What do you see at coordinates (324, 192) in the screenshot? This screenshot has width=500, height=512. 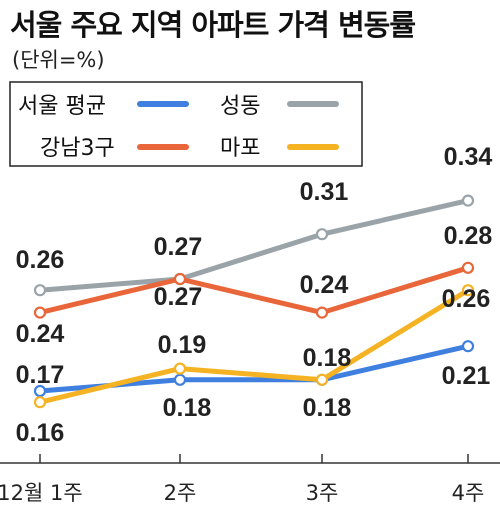 I see `data-label-성동: 0.31` at bounding box center [324, 192].